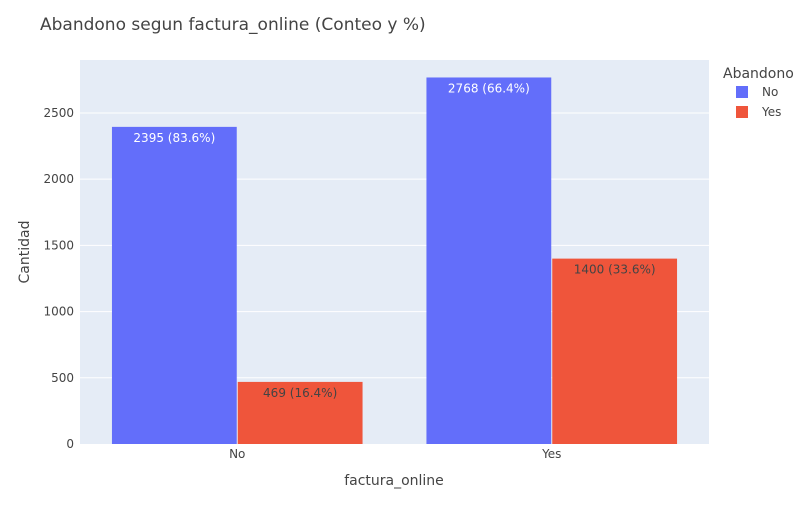 This screenshot has height=525, width=810. I want to click on y-tick-label: 0, so click(70, 444).